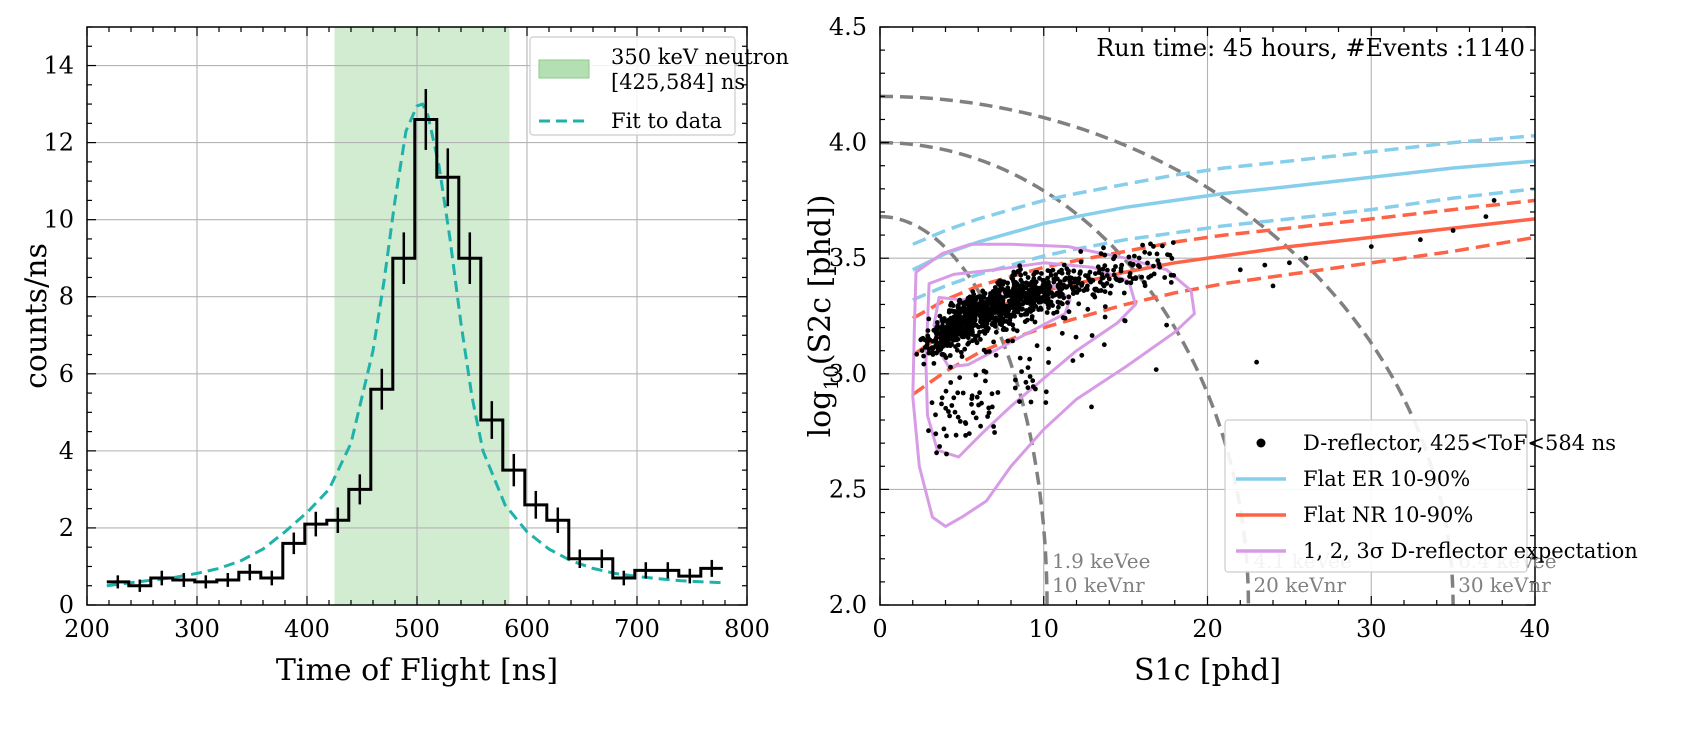  Describe the element at coordinates (659, 86) in the screenshot. I see `left-legend: 350 keV neutron [425,584] ns Fit to data` at that location.